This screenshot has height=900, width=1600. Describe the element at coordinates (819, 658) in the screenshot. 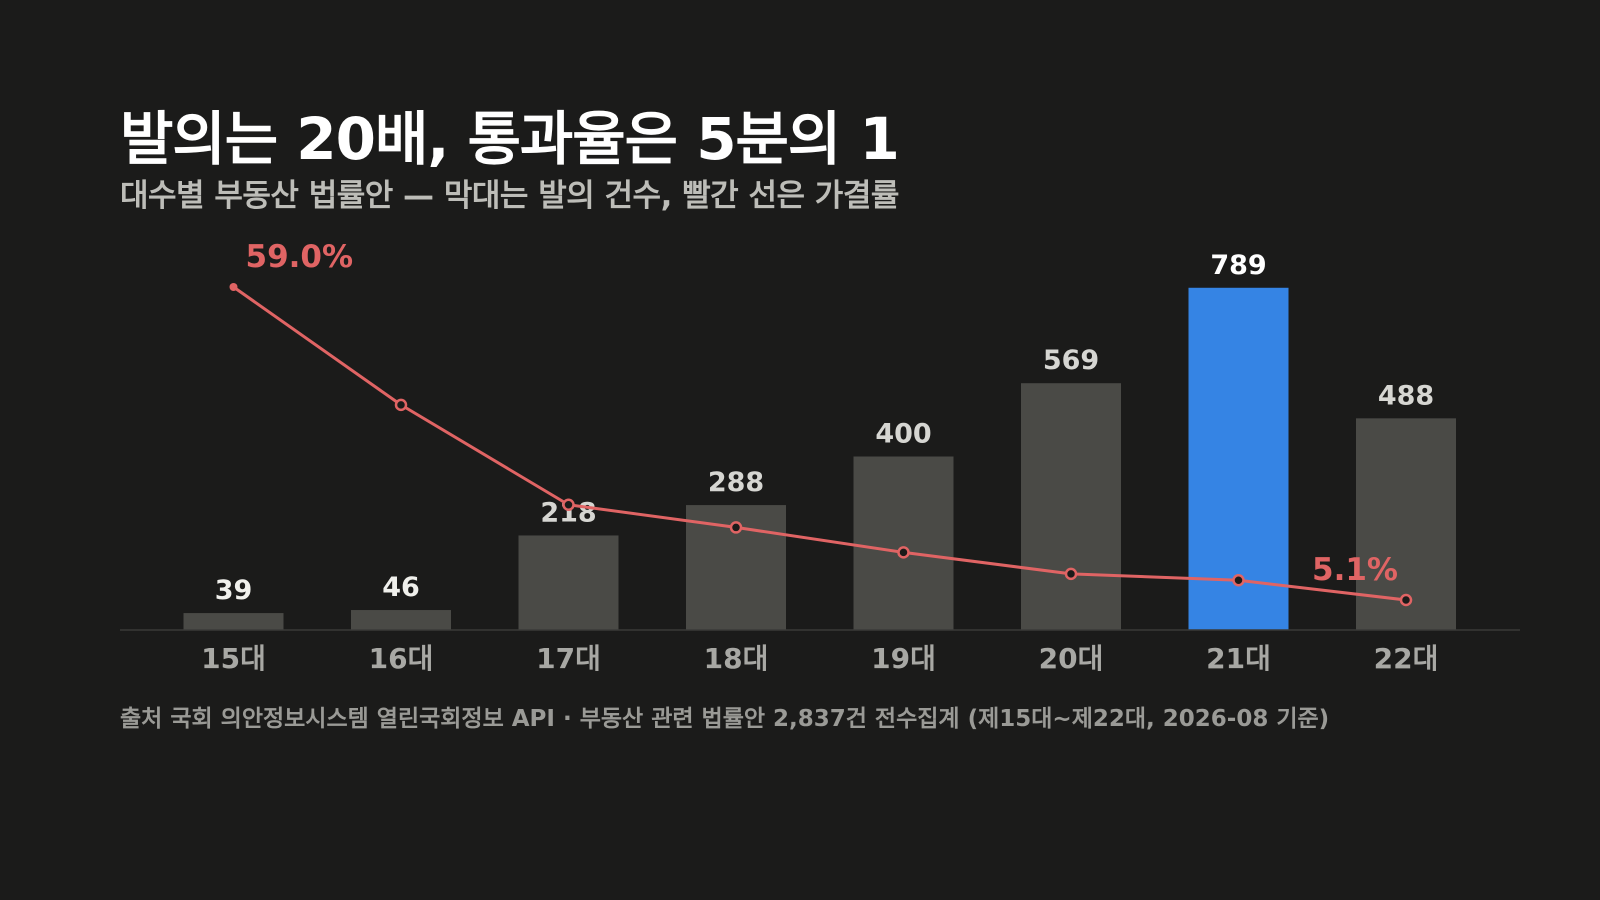

I see `x-ticks-layer: 15대 16대 17대 18대 19대 20대 21대 22대` at that location.